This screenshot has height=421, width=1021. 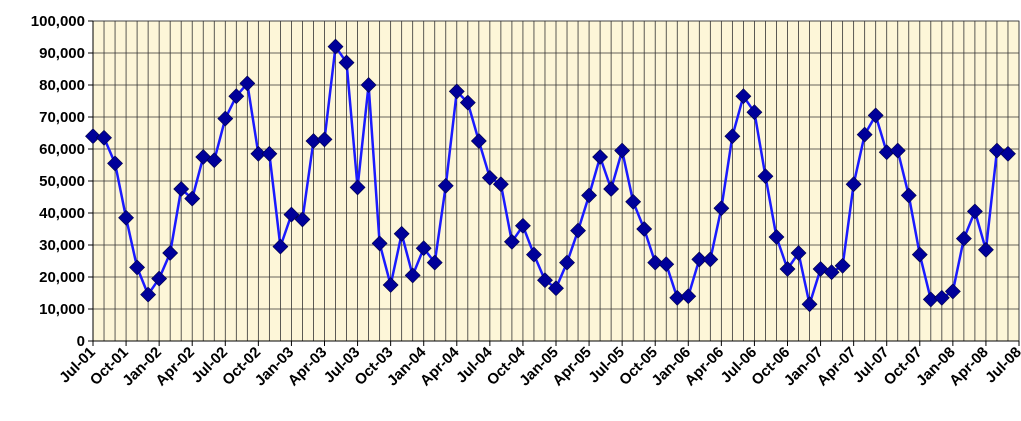 I want to click on y-tick-label: 0, so click(x=81, y=341).